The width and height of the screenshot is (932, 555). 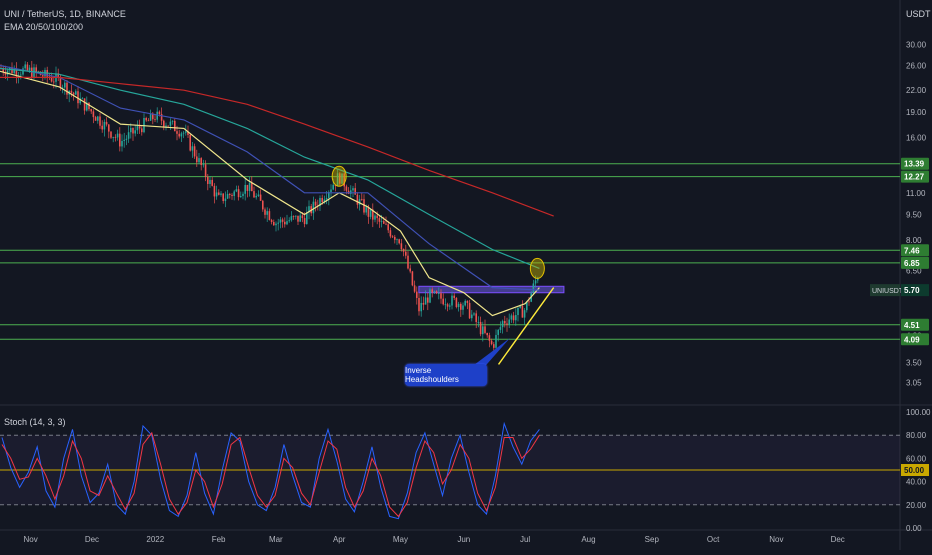 What do you see at coordinates (916, 193) in the screenshot?
I see `y-tick-label: 11.00` at bounding box center [916, 193].